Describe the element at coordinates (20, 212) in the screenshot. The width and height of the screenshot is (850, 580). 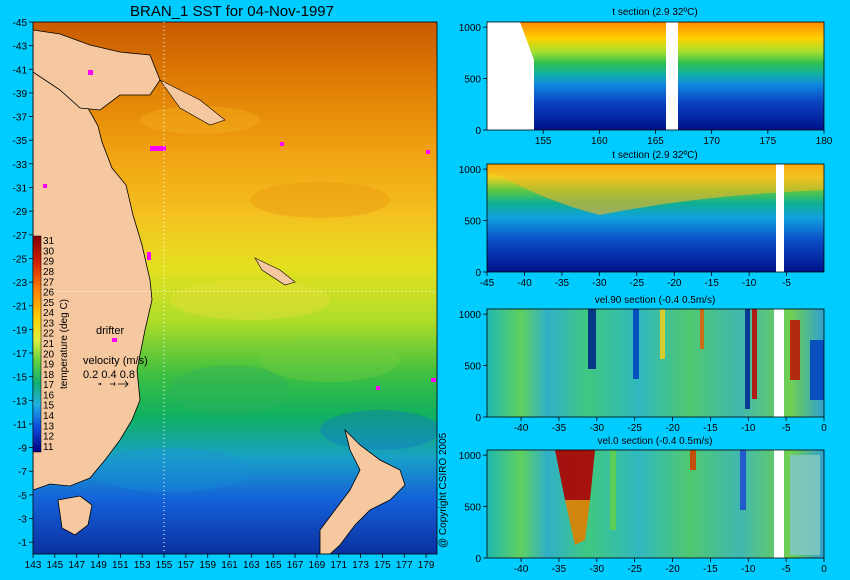
I see `map-y-tick-label: -29` at that location.